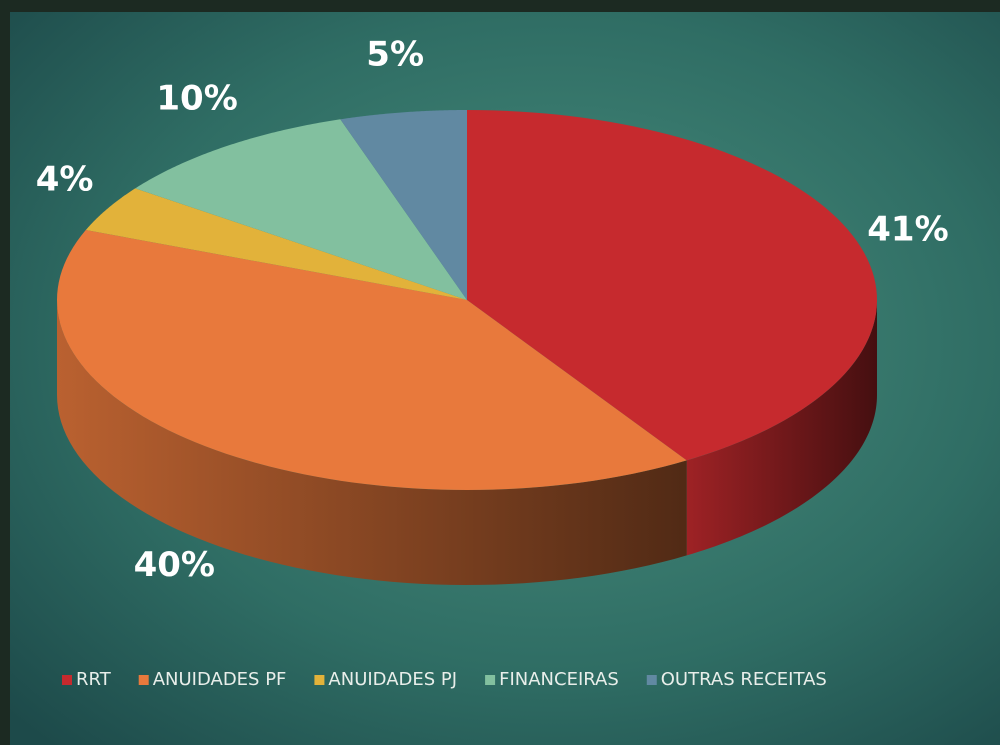 The height and width of the screenshot is (745, 1000). What do you see at coordinates (220, 679) in the screenshot?
I see `legend-label: ANUIDADES PF` at bounding box center [220, 679].